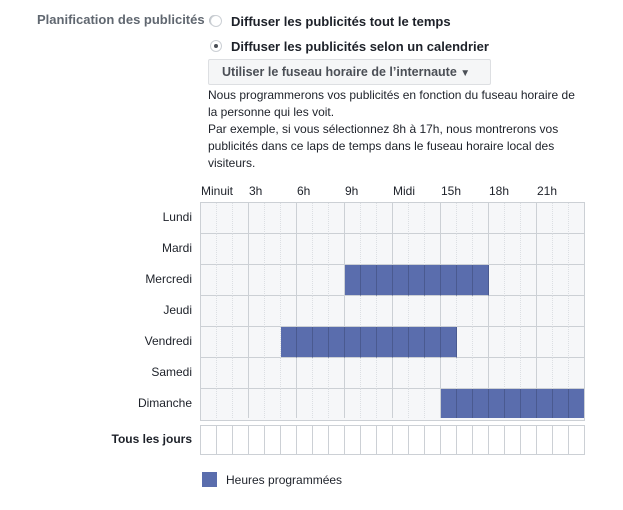 The width and height of the screenshot is (623, 510). Describe the element at coordinates (216, 21) in the screenshot. I see `radio-always` at that location.